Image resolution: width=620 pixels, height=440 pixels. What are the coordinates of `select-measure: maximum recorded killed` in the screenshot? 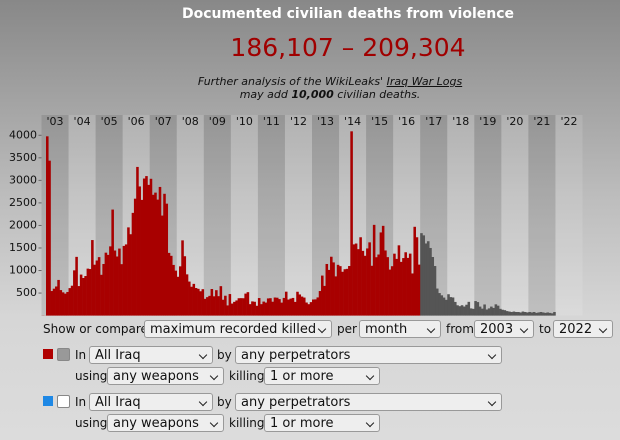 It's located at (238, 329).